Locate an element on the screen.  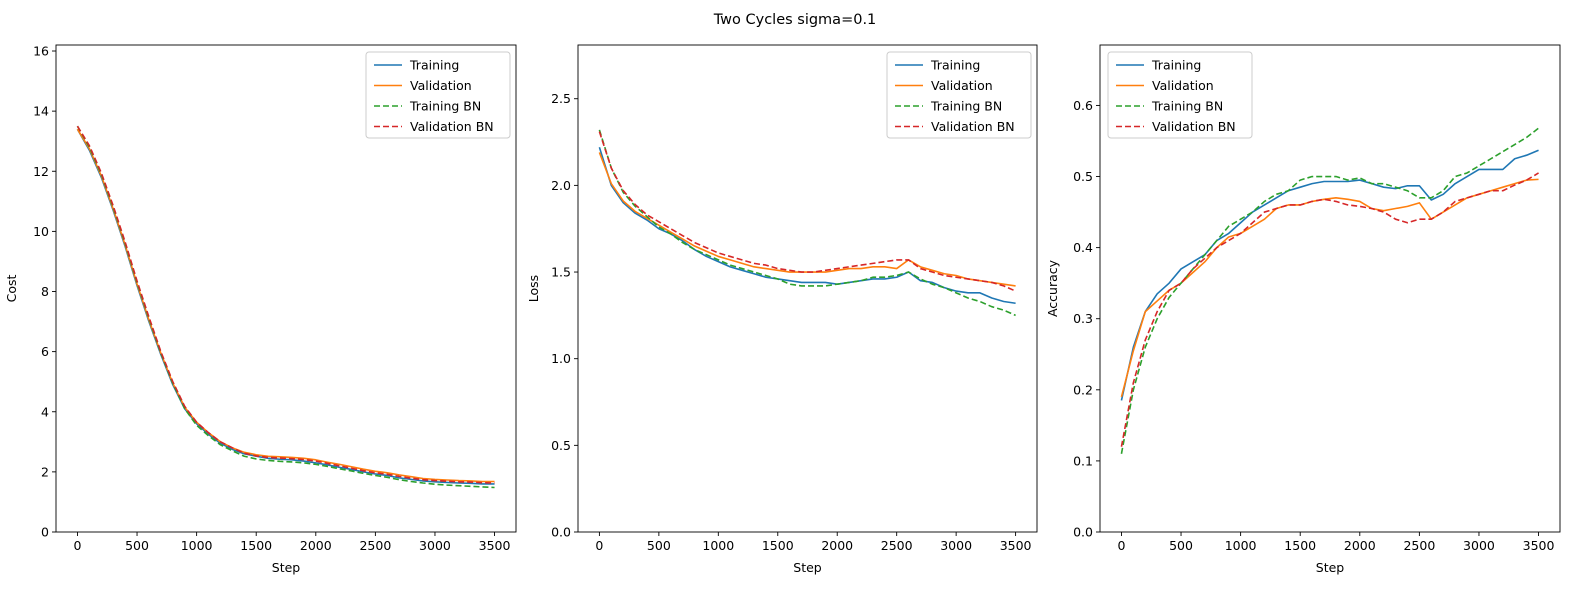
series-line-training-bn is located at coordinates (807, 223).